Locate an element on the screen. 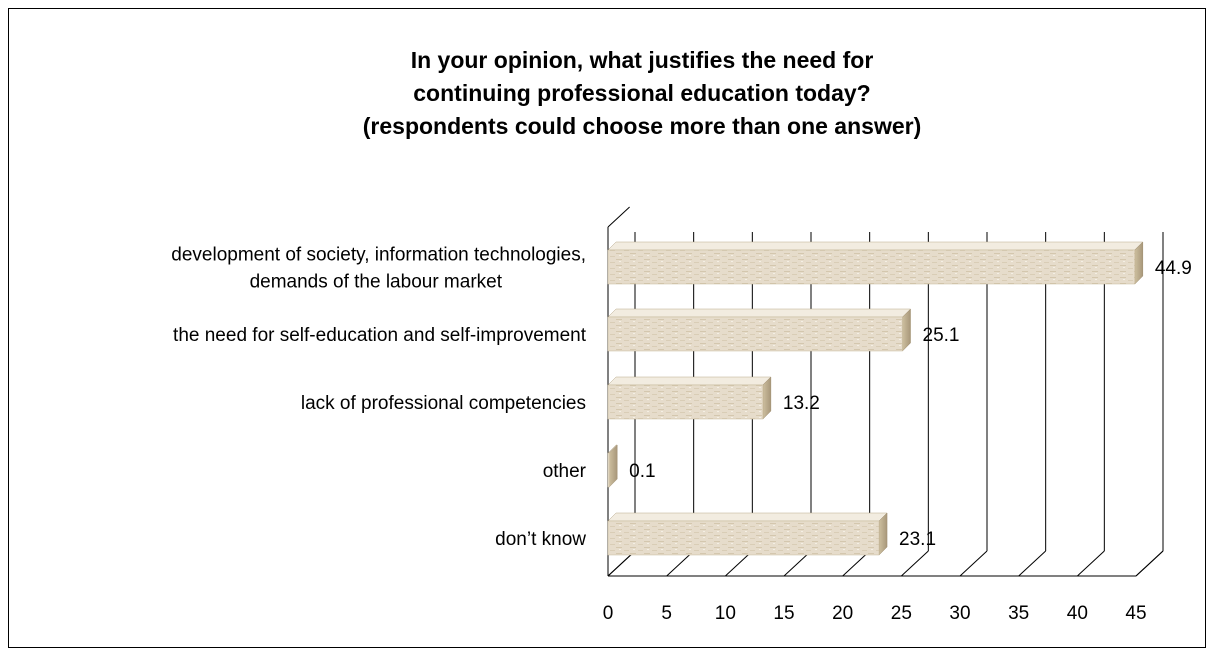 The height and width of the screenshot is (648, 1208). x-tick-label: 35 is located at coordinates (1018, 613).